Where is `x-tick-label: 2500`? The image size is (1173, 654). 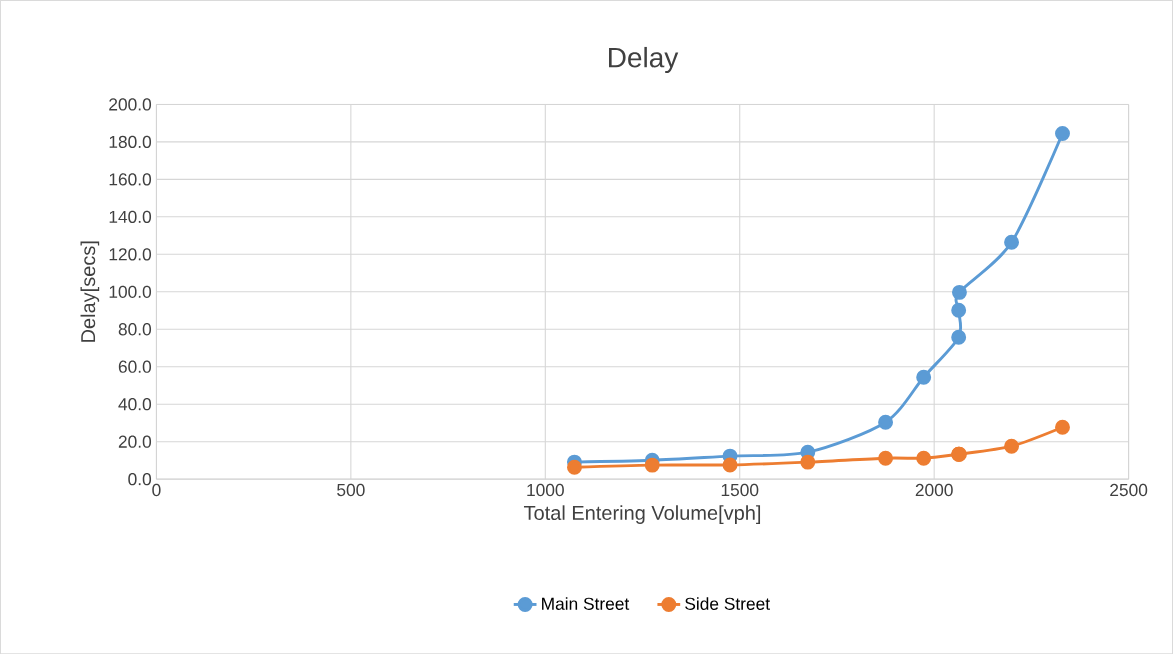 x-tick-label: 2500 is located at coordinates (1129, 490).